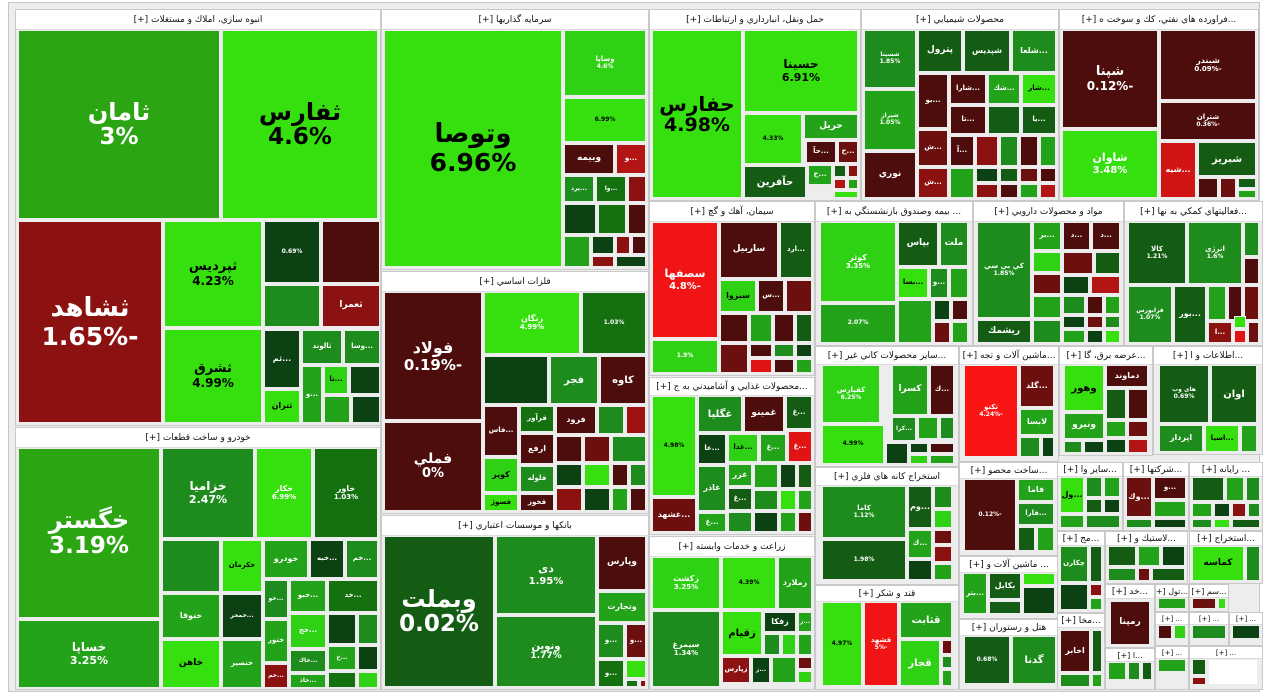 This screenshot has width=1264, height=698. I want to click on stock-tile: فرآور, so click(537, 419).